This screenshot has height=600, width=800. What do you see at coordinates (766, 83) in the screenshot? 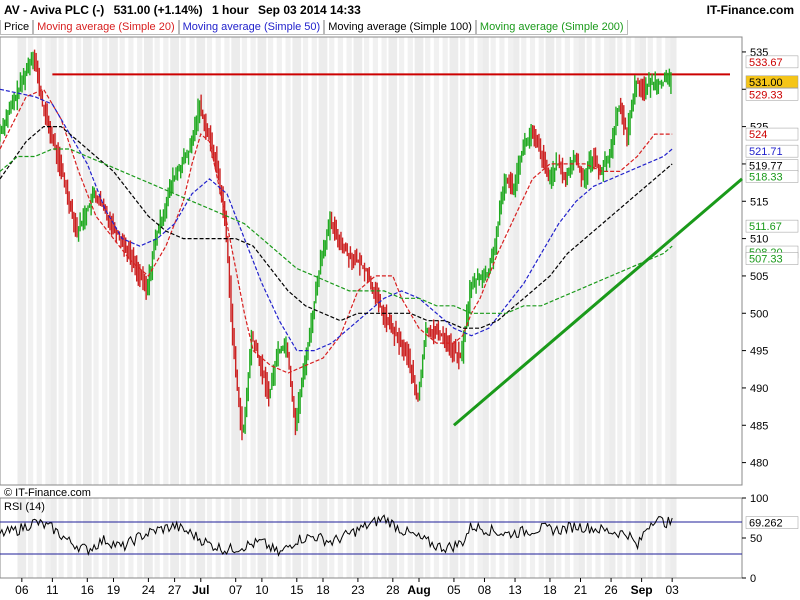
I see `price-label: 531.00` at bounding box center [766, 83].